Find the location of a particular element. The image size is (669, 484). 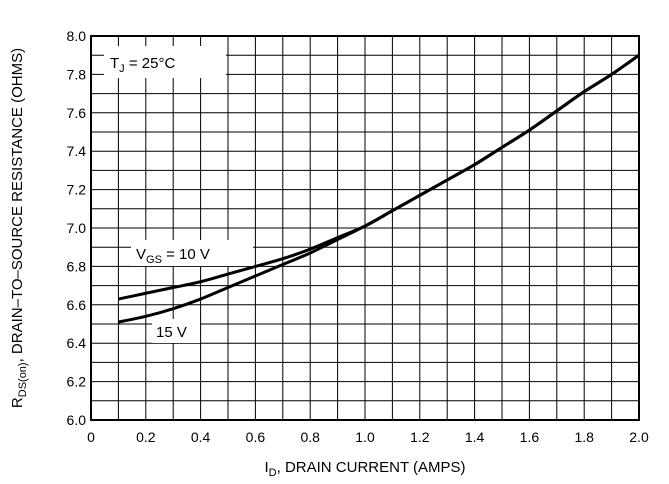

y-tick-labels: 6.0 6.2 6.4 6.6 6.8 7.0 7.2 7.4 7.6 7.8 8.0 is located at coordinates (77, 228).